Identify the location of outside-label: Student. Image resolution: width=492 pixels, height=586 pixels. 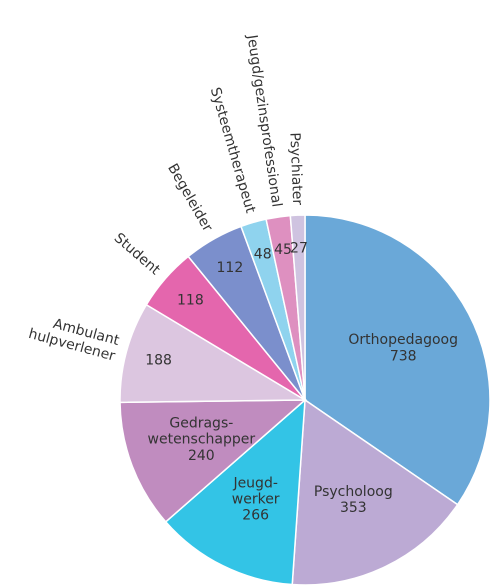
(137, 254).